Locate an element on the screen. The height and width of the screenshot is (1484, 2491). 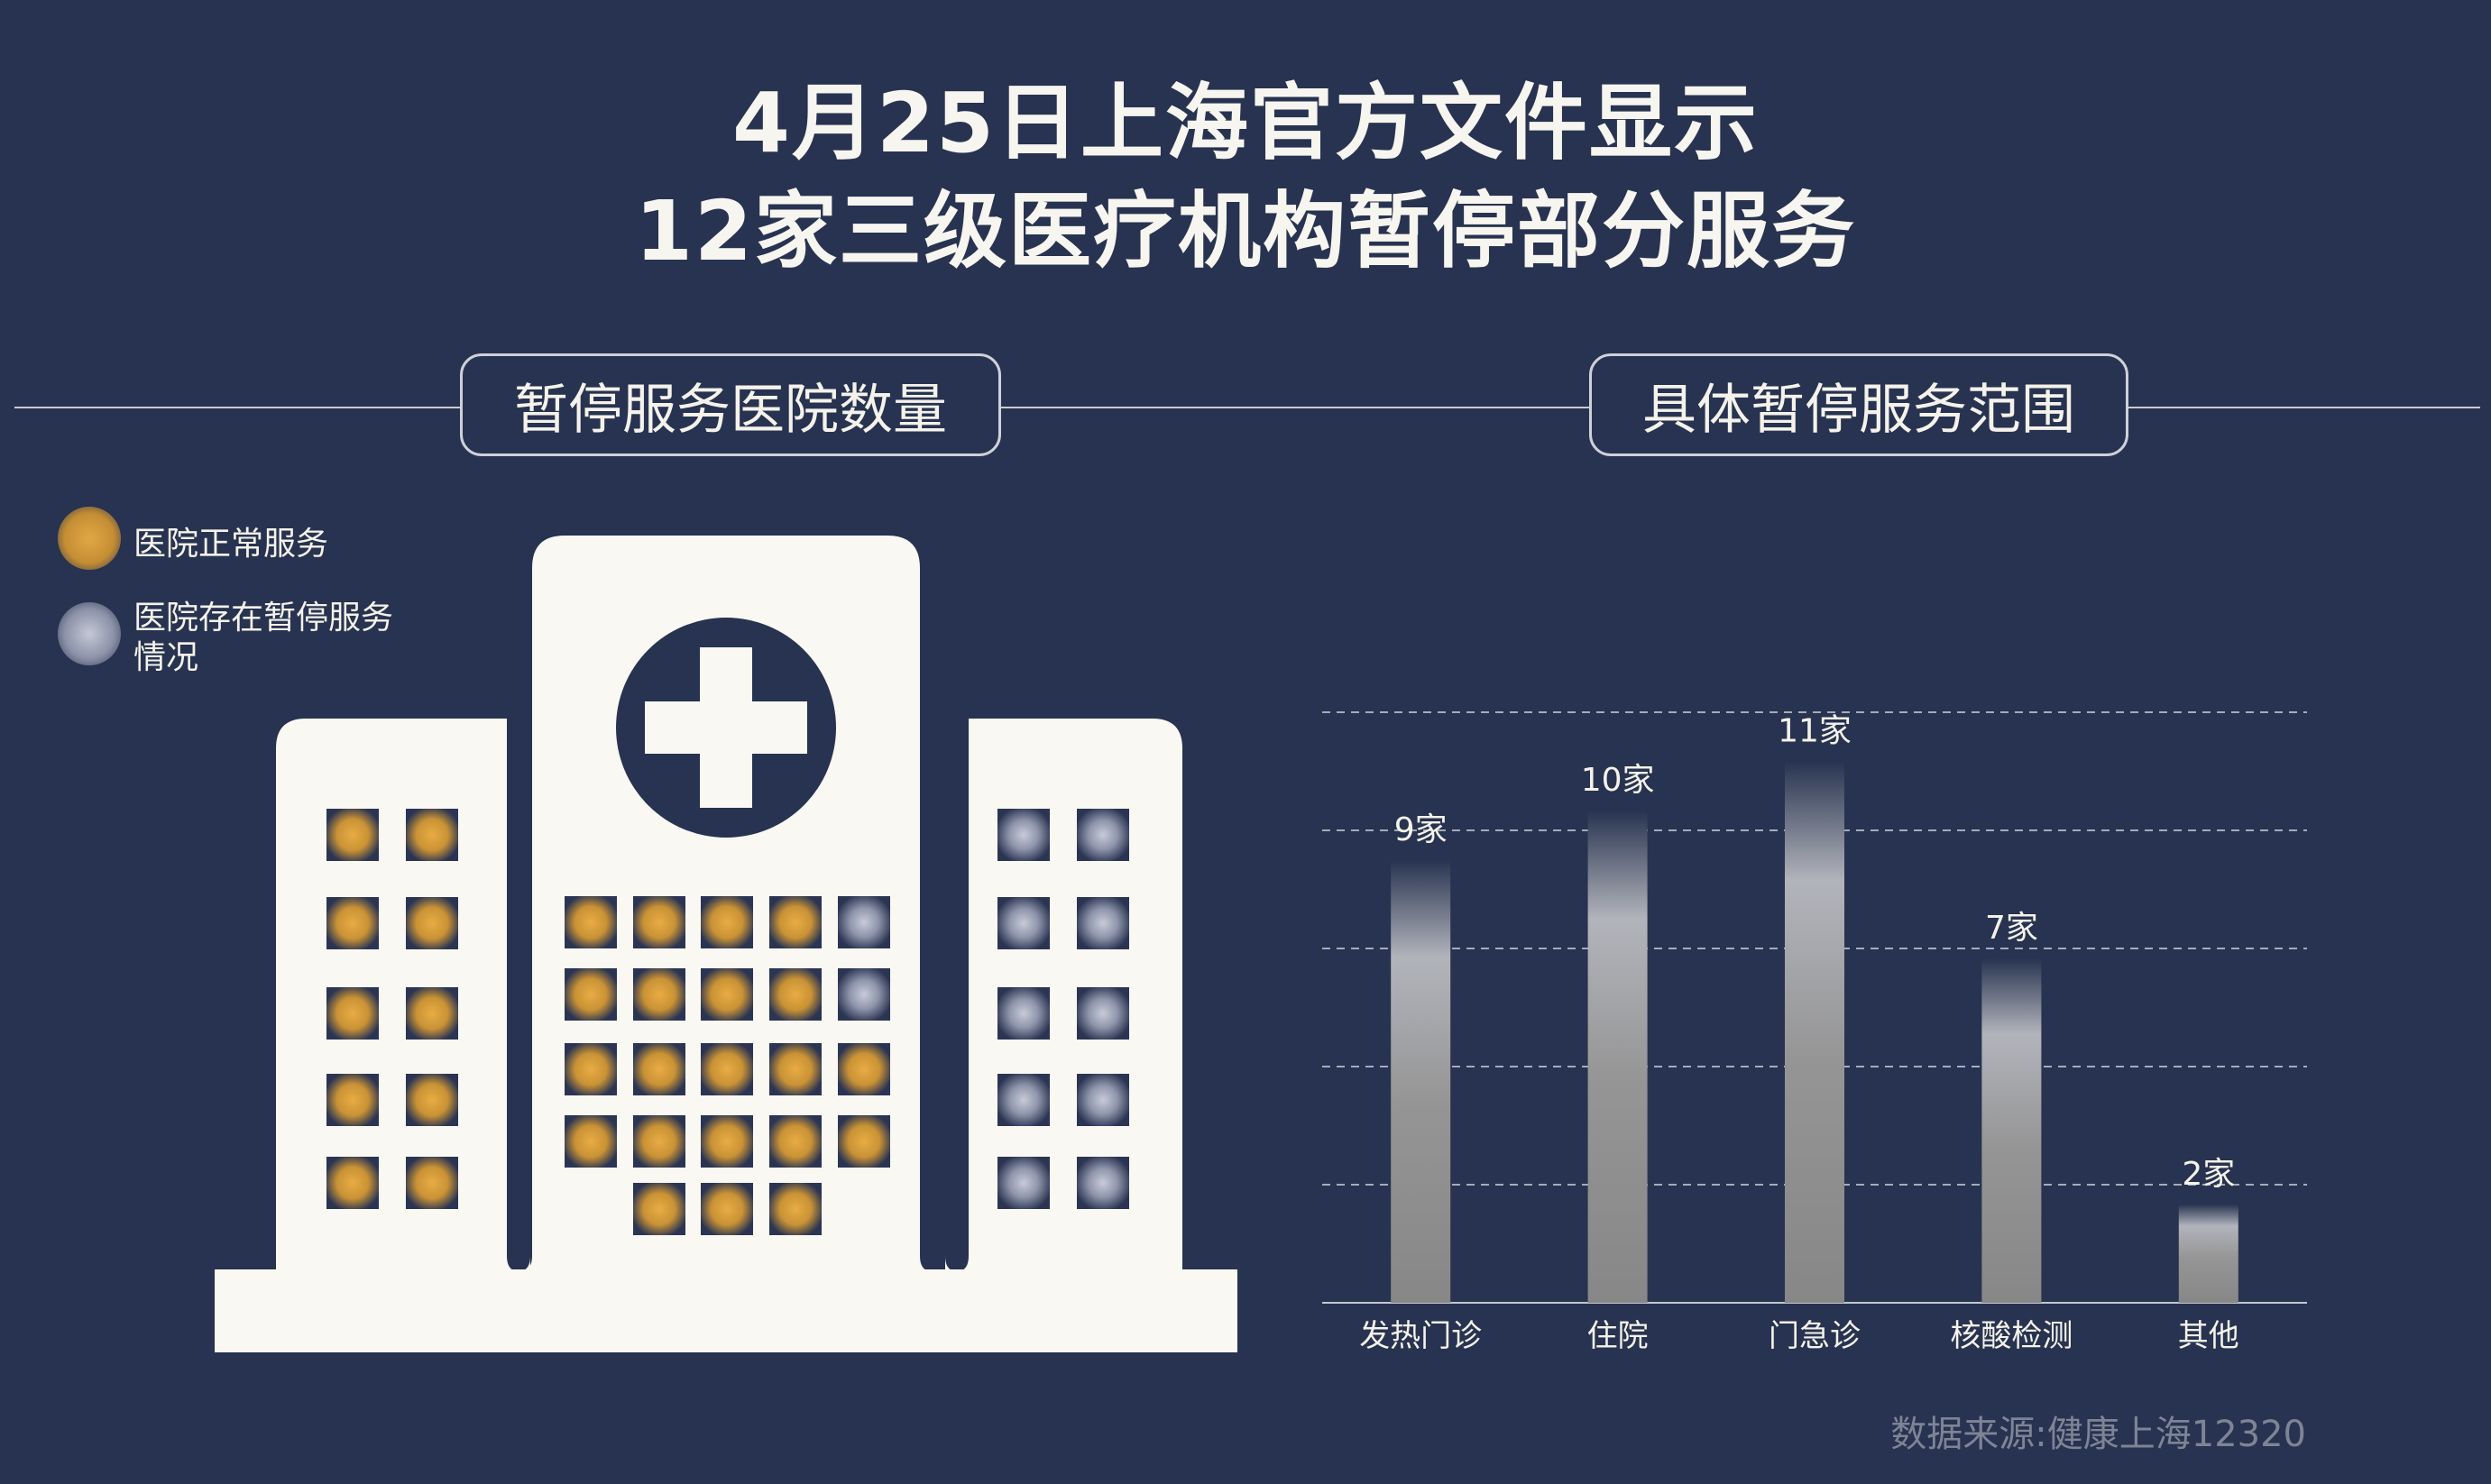
bar-value-label: 7家 is located at coordinates (2011, 928).